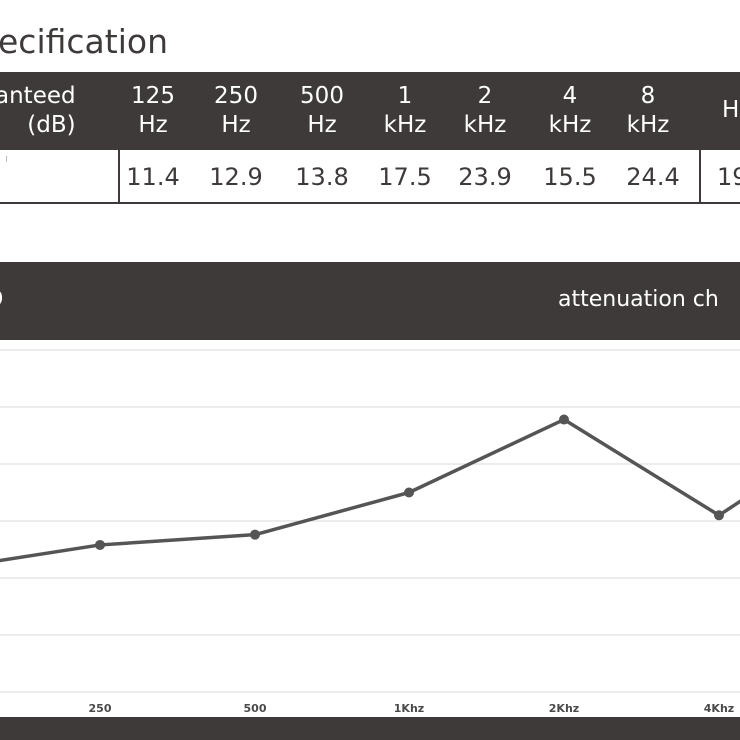 The image size is (740, 740). Describe the element at coordinates (6, 159) in the screenshot. I see `row-left-tick` at that location.